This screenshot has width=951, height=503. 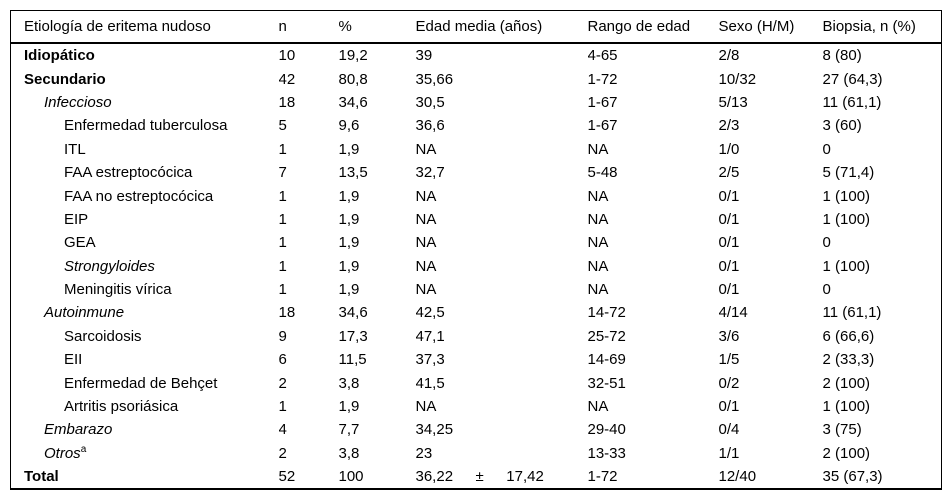 I want to click on table-row: Artritis psoriásica 1 1,9 NA NA 0/1 1 (100), so click(x=476, y=406).